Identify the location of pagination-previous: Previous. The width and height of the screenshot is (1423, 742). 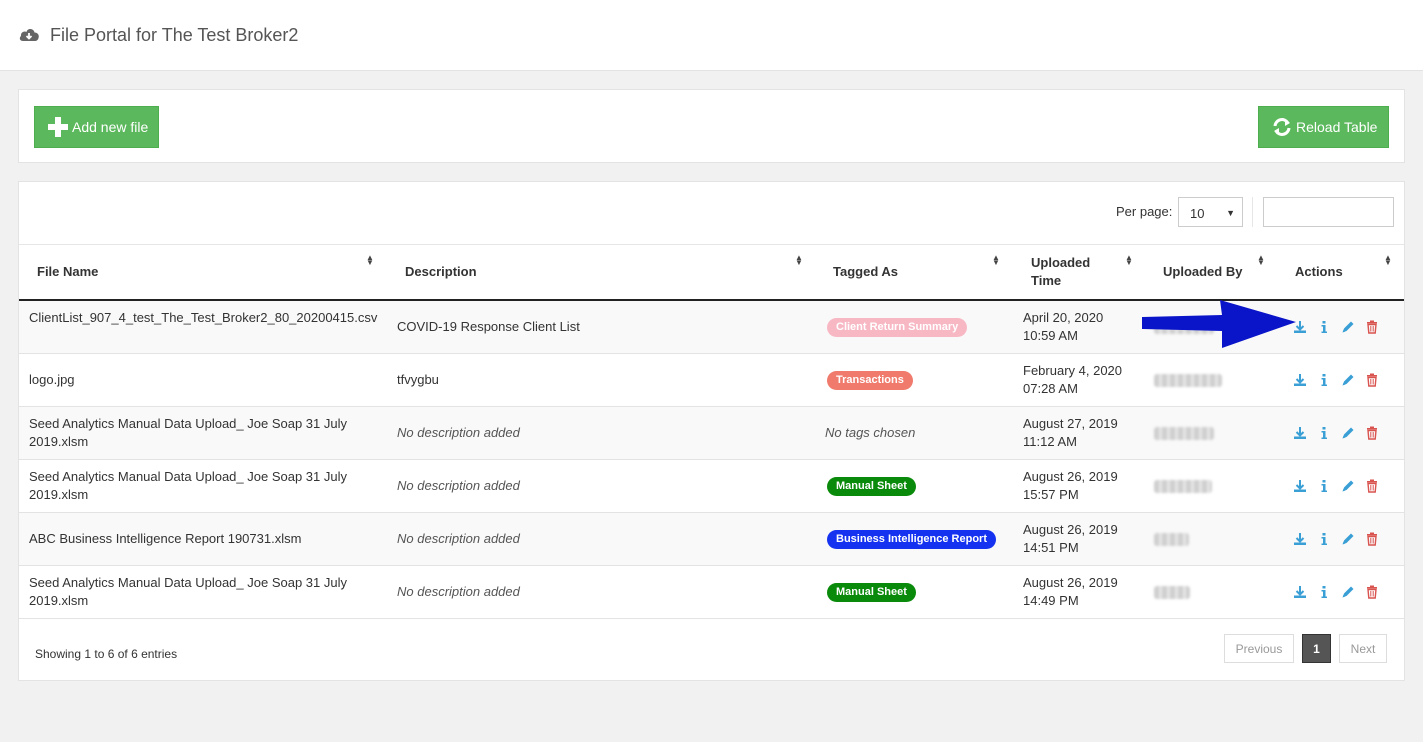
(1259, 648).